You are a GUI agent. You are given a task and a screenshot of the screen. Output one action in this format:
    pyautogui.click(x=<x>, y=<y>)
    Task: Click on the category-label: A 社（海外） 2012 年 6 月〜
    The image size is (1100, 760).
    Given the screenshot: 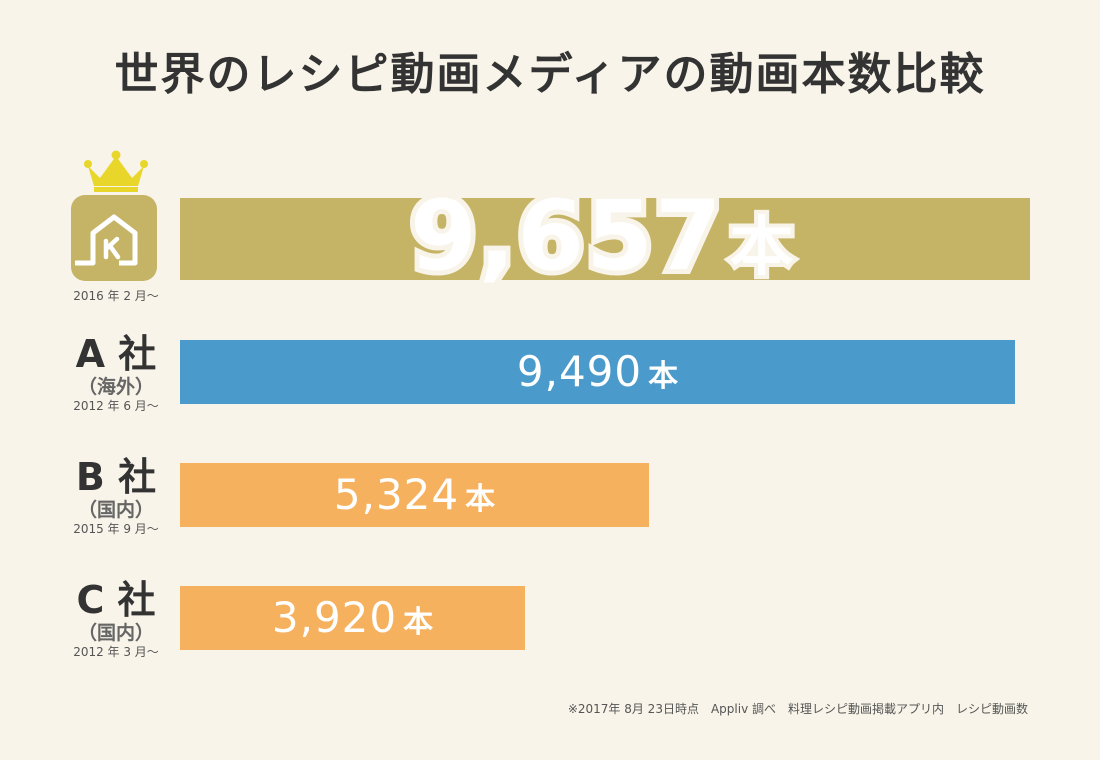 What is the action you would take?
    pyautogui.click(x=116, y=373)
    